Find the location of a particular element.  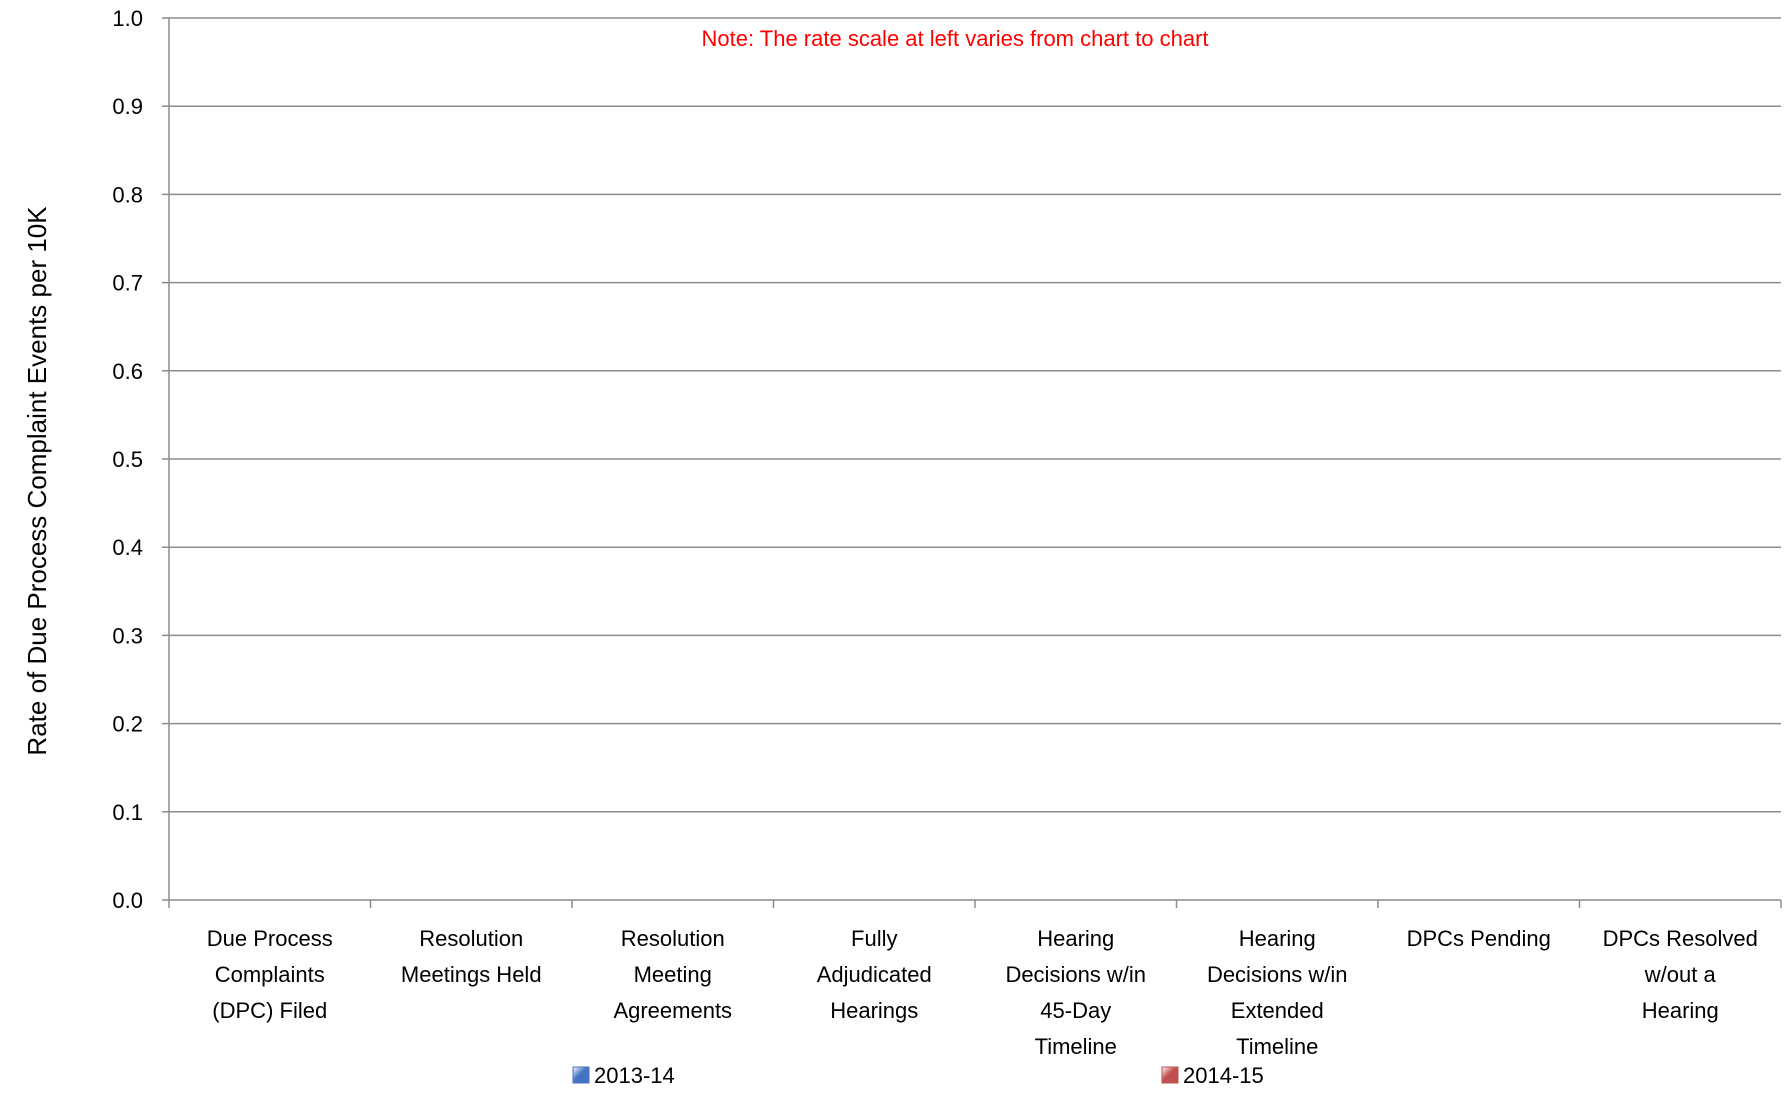

y-tick-labels: 0.0 0.1 0.2 0.3 0.4 0.5 0.6 0.7 0.8 0.9 1.0 is located at coordinates (127, 459).